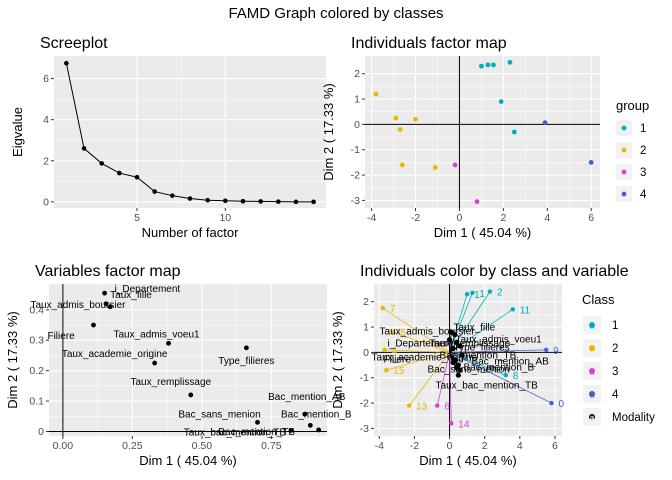 This screenshot has height=480, width=672. I want to click on modality-label: Type_filieres, so click(482, 347).